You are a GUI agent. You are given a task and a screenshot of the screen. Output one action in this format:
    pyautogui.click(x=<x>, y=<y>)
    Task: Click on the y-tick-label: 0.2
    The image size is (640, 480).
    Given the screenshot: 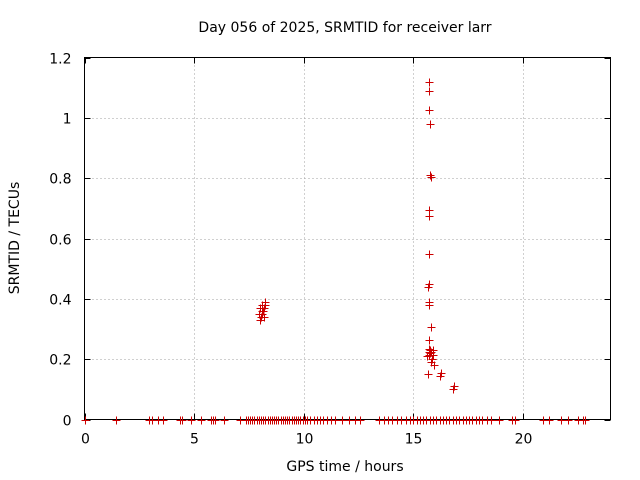 What is the action you would take?
    pyautogui.click(x=60, y=361)
    